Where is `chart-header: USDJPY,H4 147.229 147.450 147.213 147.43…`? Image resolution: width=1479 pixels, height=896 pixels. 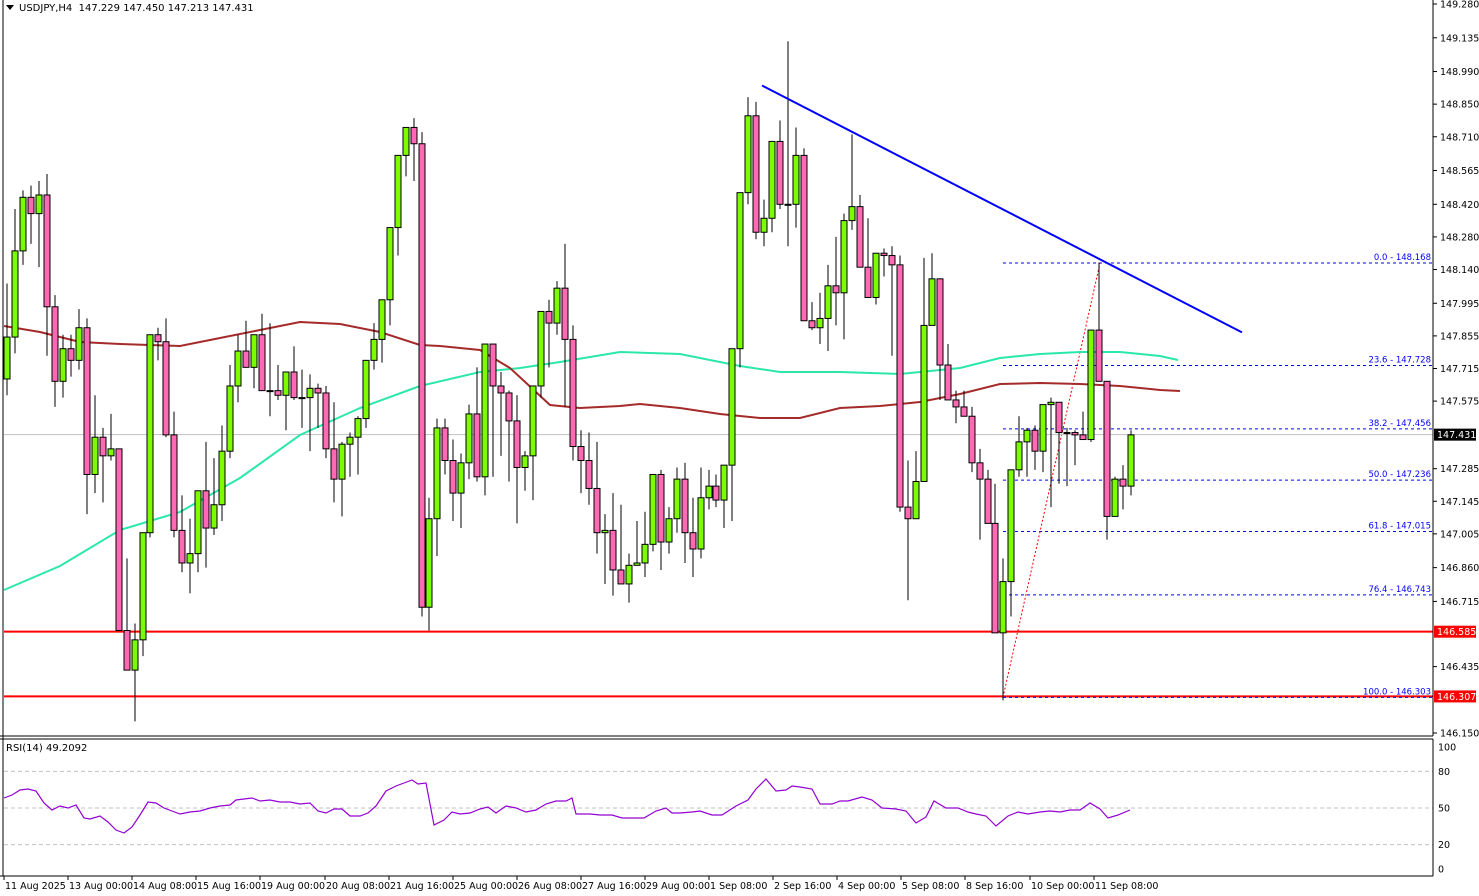 chart-header: USDJPY,H4 147.229 147.450 147.213 147.43… is located at coordinates (130, 8).